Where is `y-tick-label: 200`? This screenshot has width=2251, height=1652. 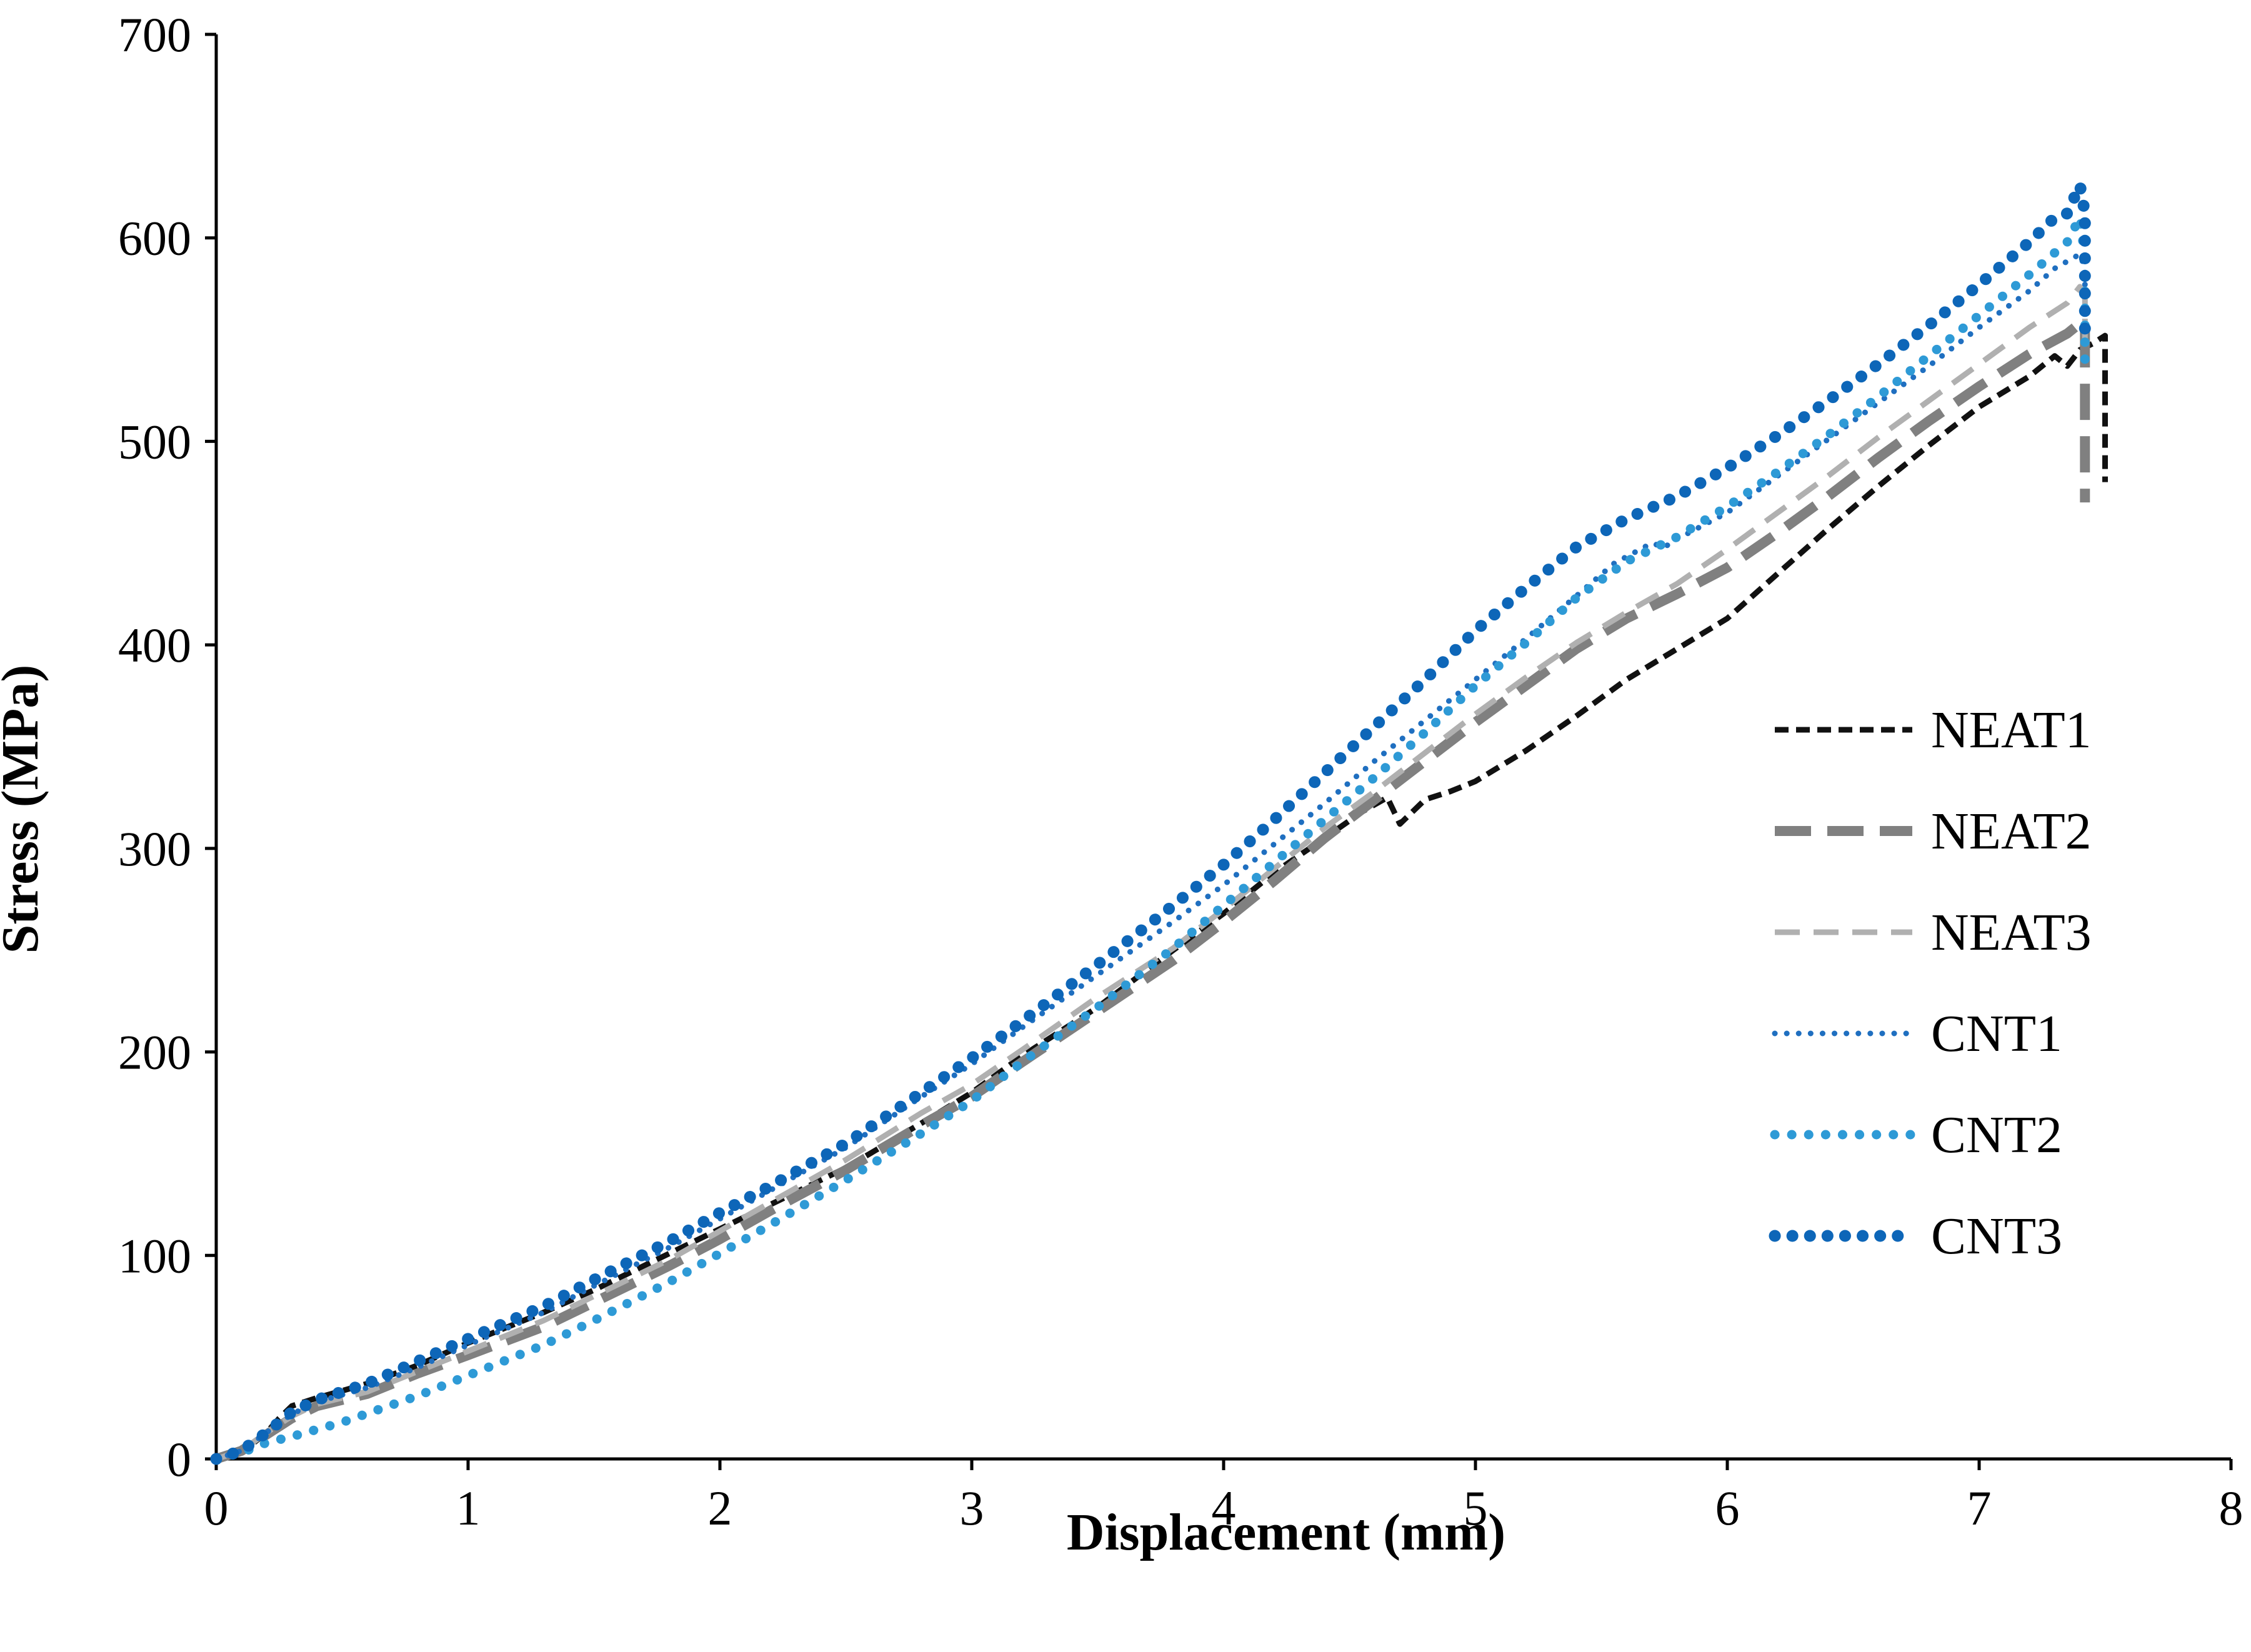 y-tick-label: 200 is located at coordinates (154, 1052).